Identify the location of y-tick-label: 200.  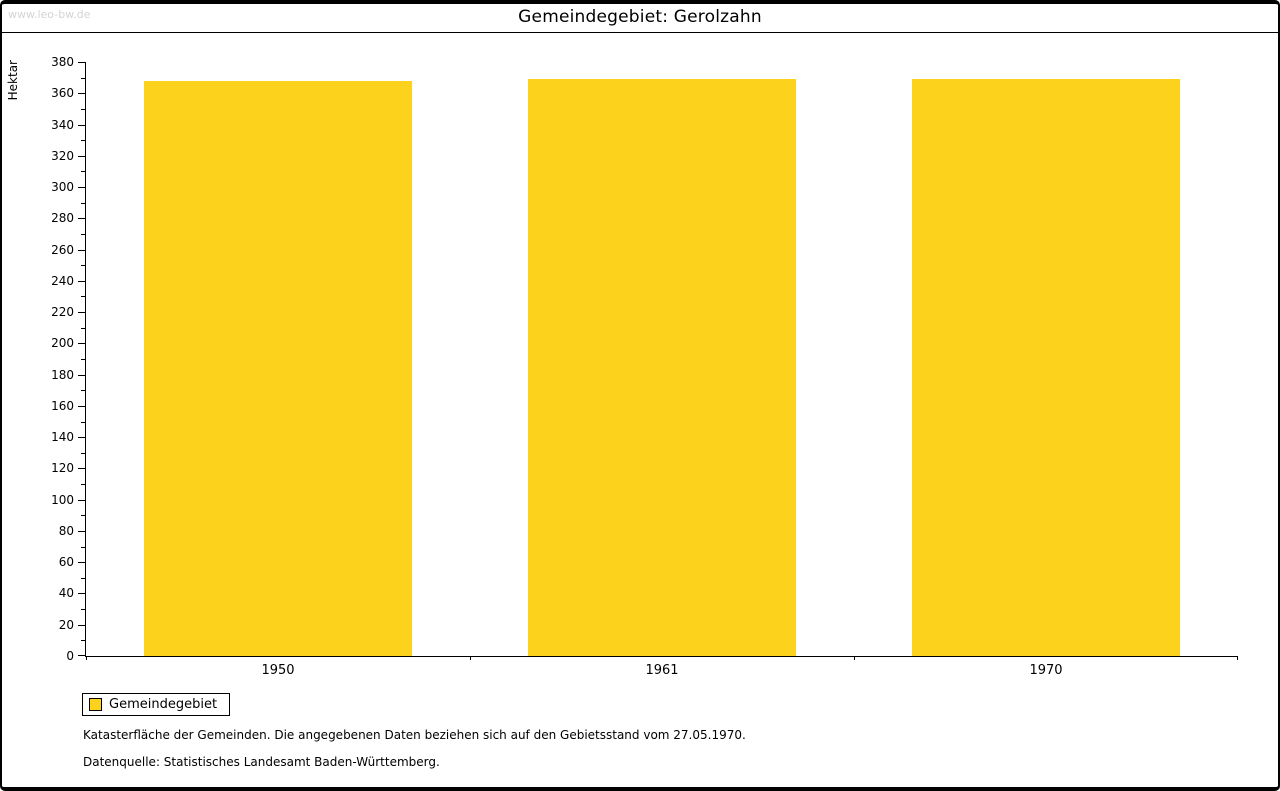
(62, 343).